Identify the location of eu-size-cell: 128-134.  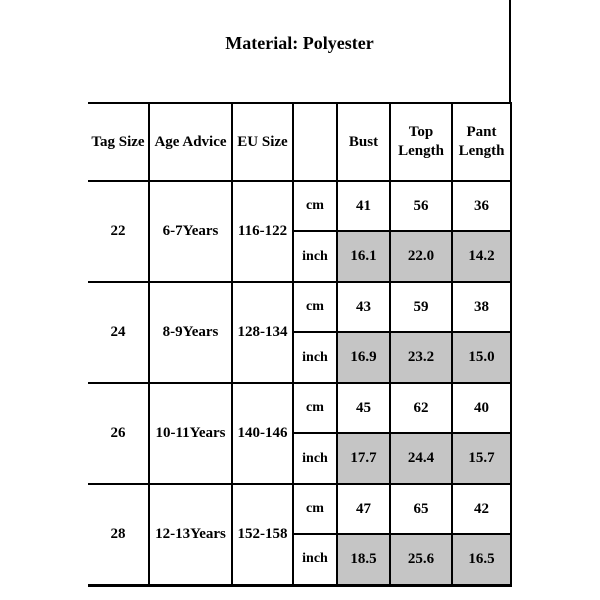
(262, 332).